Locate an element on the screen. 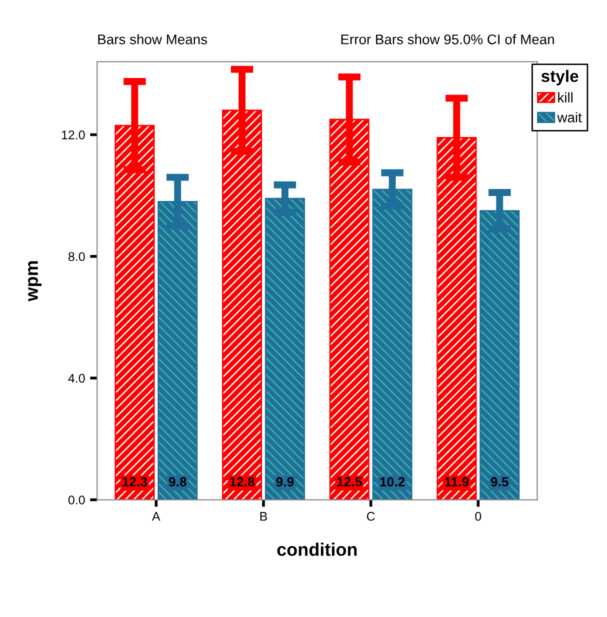  text: Bars show Means is located at coordinates (153, 39).